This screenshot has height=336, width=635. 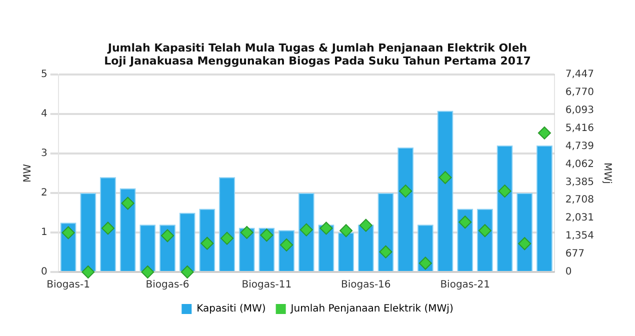 I want to click on y2-tick-label: 2,031, so click(x=579, y=218).